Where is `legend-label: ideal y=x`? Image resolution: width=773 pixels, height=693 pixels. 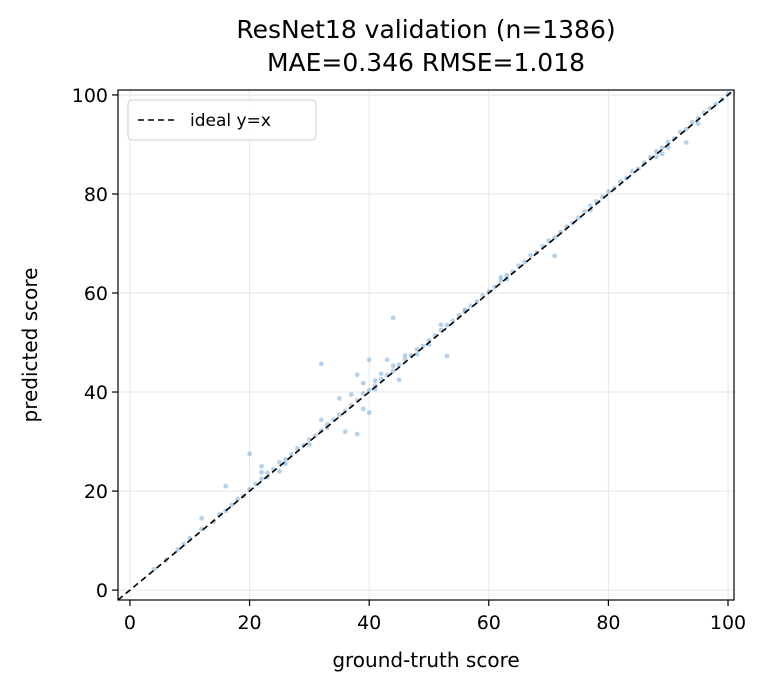
legend-label: ideal y=x is located at coordinates (230, 121).